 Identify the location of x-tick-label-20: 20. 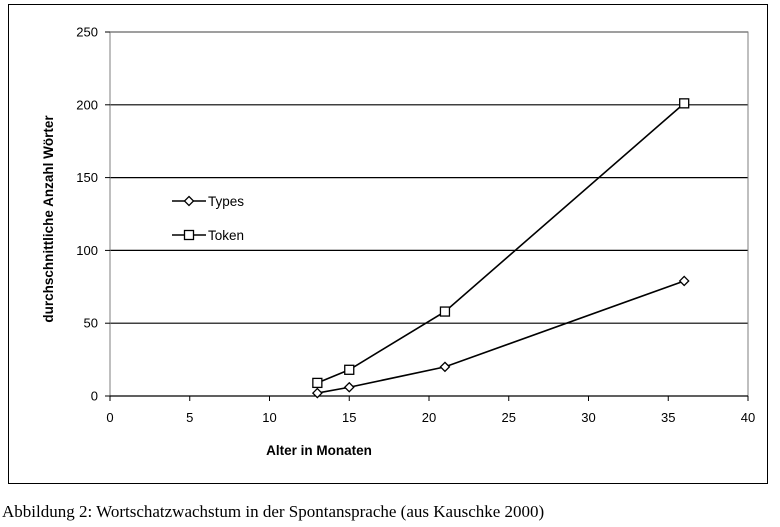
(429, 417).